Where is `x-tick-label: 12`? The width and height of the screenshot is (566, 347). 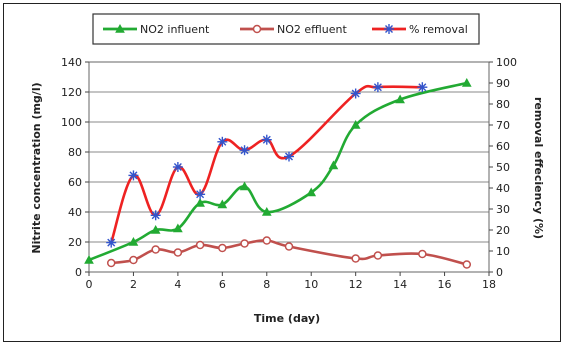 x-tick-label: 12 is located at coordinates (356, 284).